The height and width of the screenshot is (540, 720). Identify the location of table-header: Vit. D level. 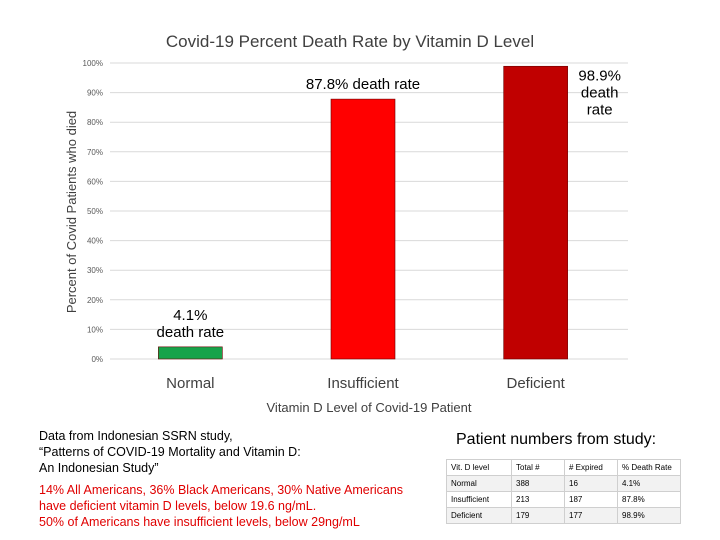
(479, 467).